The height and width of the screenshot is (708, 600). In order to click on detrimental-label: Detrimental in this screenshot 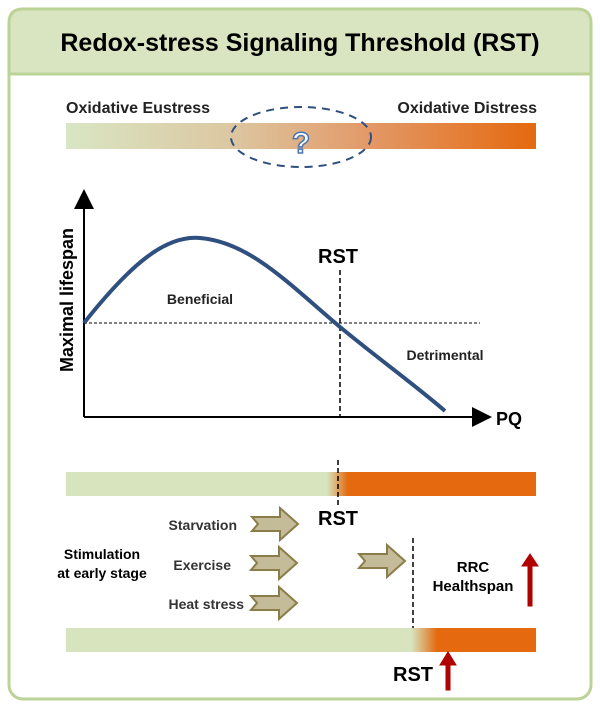, I will do `click(444, 355)`.